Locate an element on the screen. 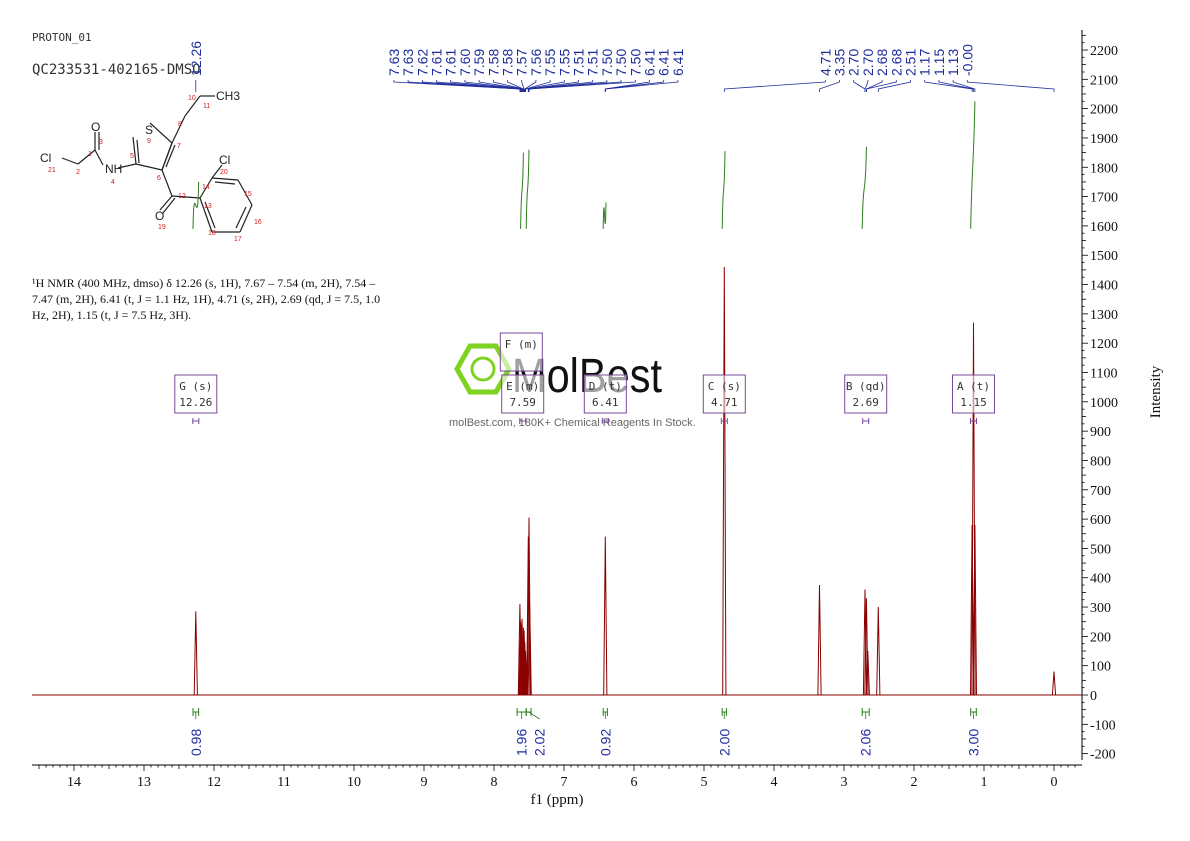 This screenshot has width=1190, height=841. x-tick-label: 5 is located at coordinates (704, 782).